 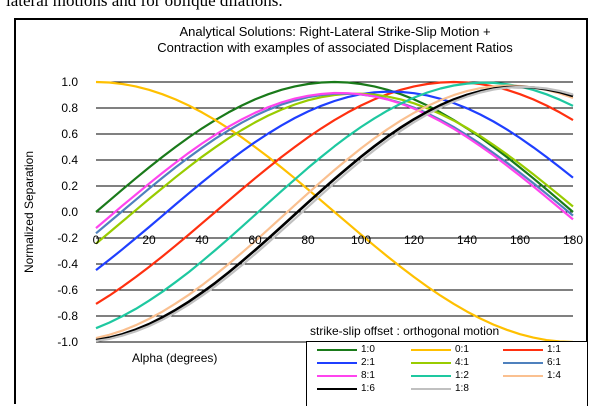 What do you see at coordinates (573, 240) in the screenshot?
I see `x-tick-label: 180` at bounding box center [573, 240].